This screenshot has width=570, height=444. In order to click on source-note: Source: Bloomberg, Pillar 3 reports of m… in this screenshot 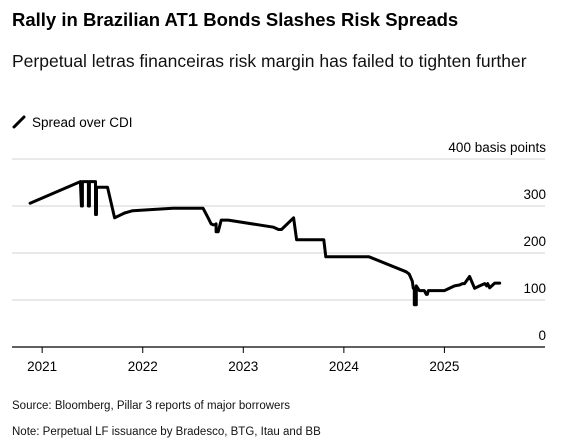, I will do `click(151, 406)`.